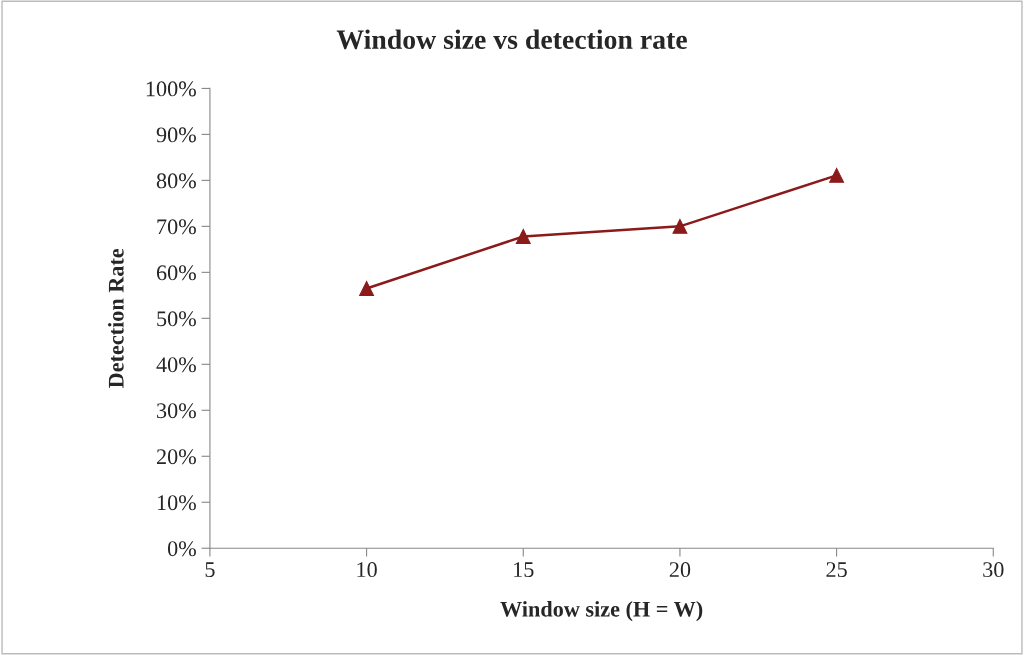 This screenshot has height=655, width=1024. What do you see at coordinates (176, 227) in the screenshot?
I see `y-tick-label: 70%` at bounding box center [176, 227].